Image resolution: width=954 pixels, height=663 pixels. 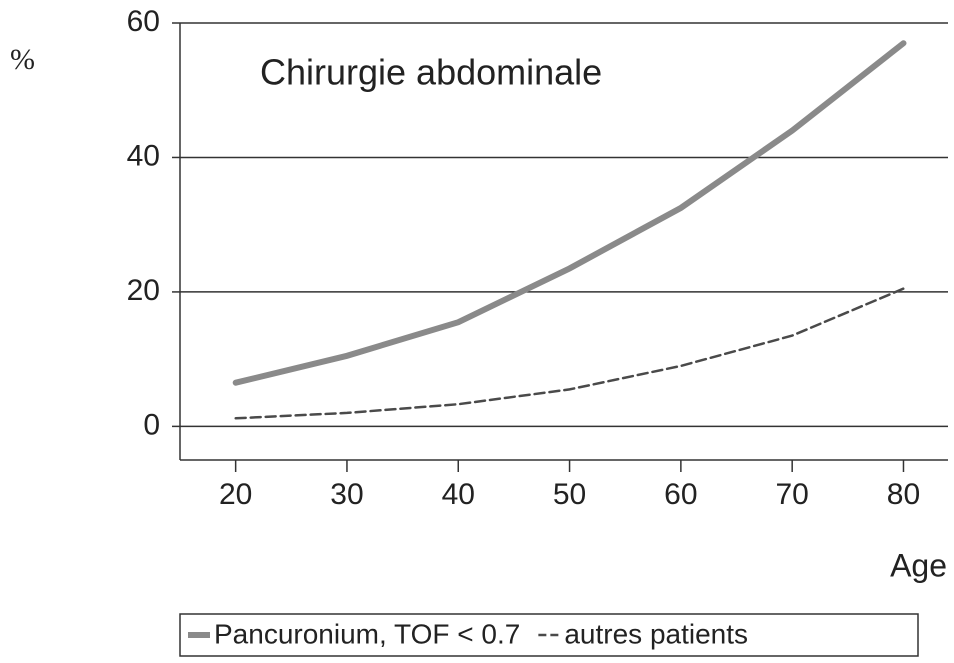 What do you see at coordinates (151, 424) in the screenshot?
I see `y-tick-label: 0` at bounding box center [151, 424].